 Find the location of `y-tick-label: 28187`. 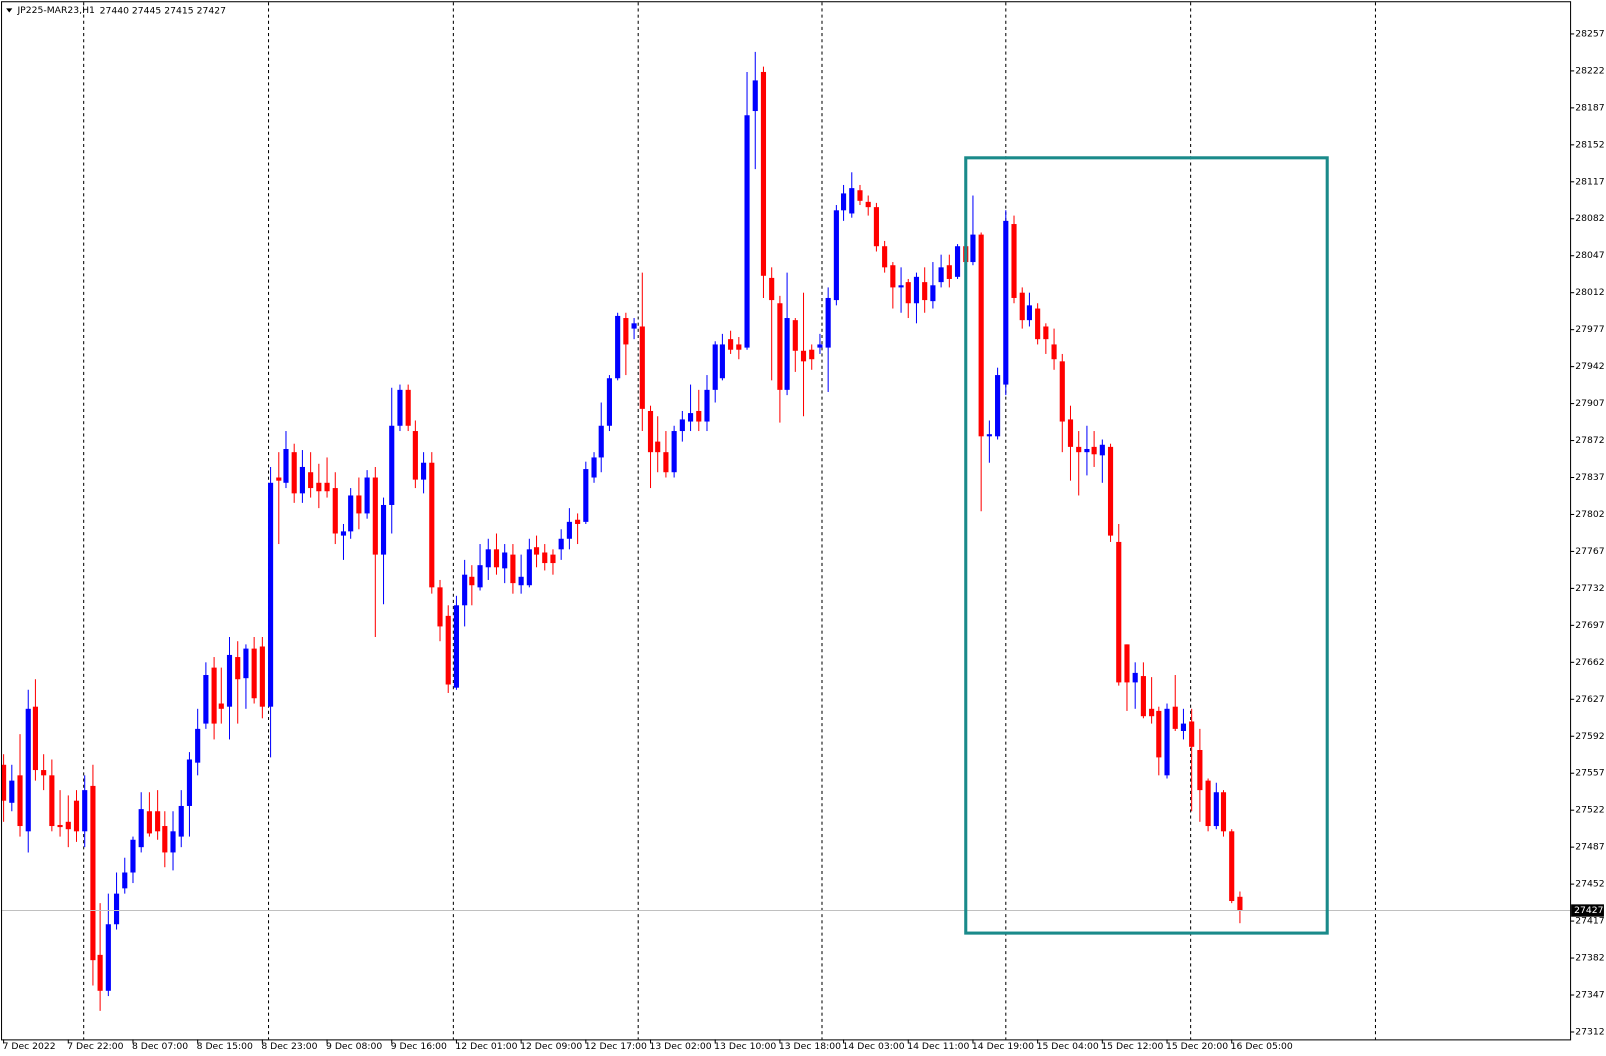

y-tick-label: 28187 is located at coordinates (1590, 107).